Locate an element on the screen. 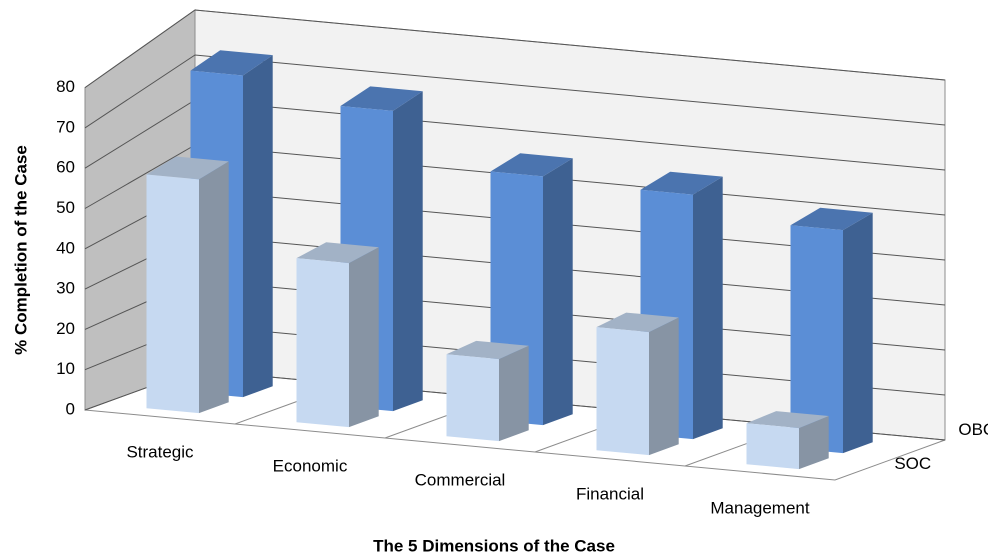 Image resolution: width=988 pixels, height=560 pixels. y-tick-label: 80 is located at coordinates (65, 86).